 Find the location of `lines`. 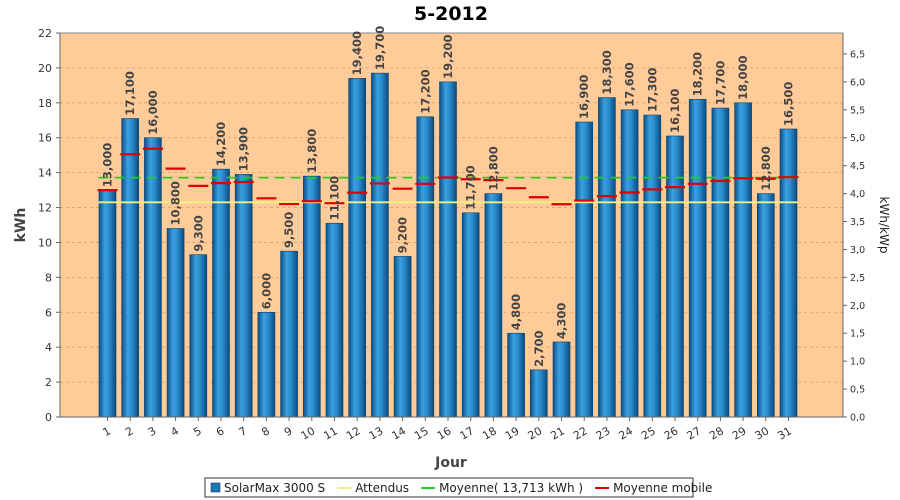

lines is located at coordinates (448, 176).